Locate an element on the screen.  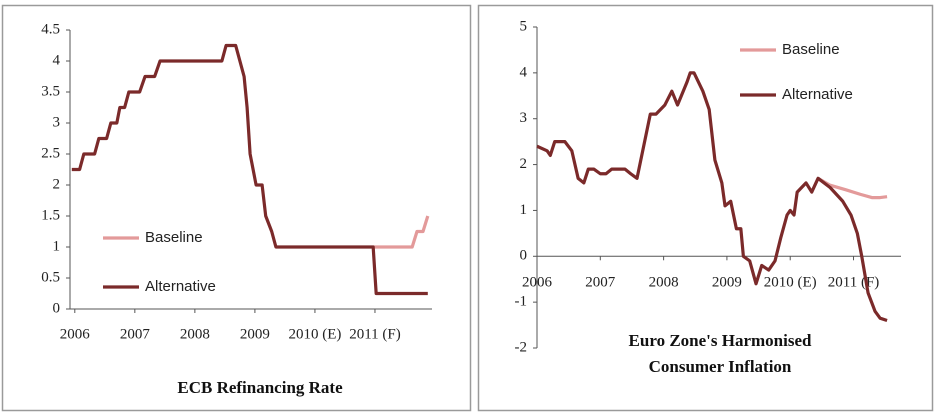
y-tick-label: 3.5 is located at coordinates (50, 91).